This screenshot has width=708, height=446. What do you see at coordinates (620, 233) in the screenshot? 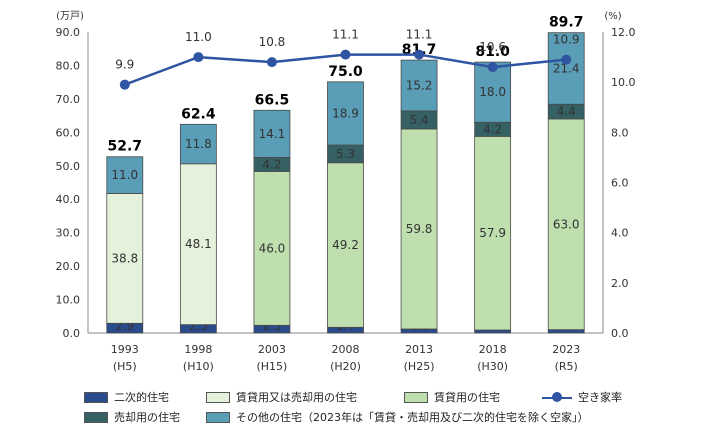
I see `right-axis-tick-label: 4.0` at bounding box center [620, 233].